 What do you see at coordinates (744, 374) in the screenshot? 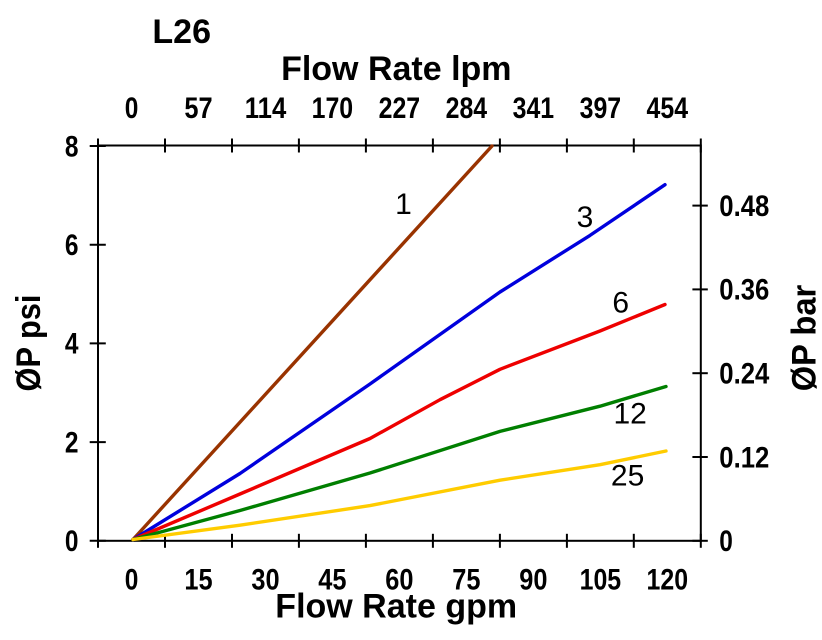
I see `svg-text: 0.24` at bounding box center [744, 374].